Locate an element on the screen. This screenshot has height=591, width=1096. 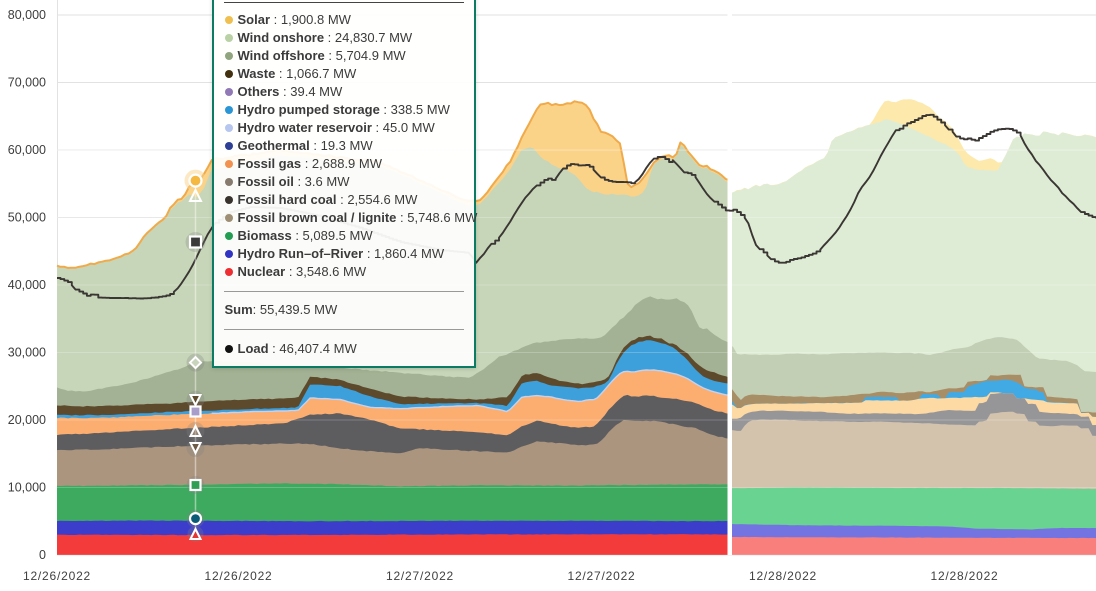
svg-text: 50,000 is located at coordinates (27, 218).